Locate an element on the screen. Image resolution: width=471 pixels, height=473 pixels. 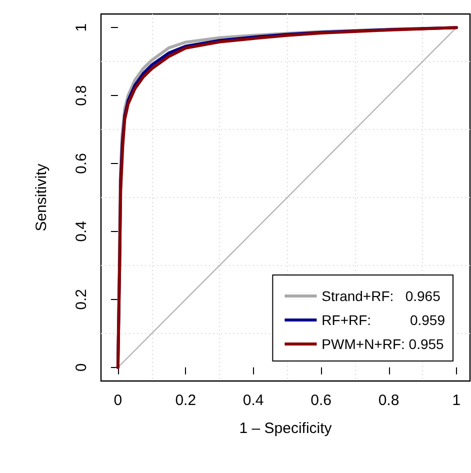
y-tick-label: 1 is located at coordinates (81, 27).